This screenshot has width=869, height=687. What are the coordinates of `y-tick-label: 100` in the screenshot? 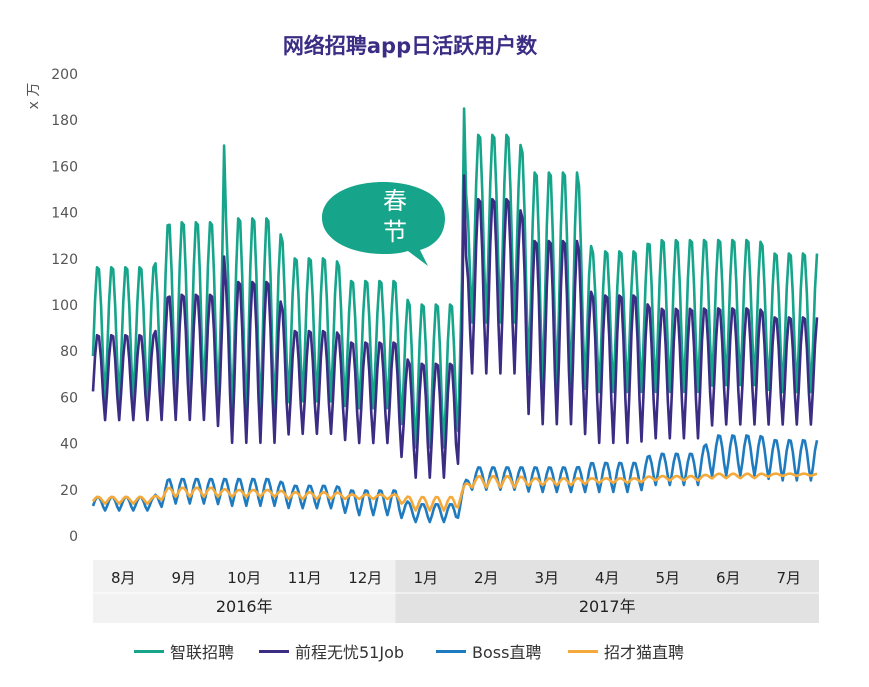 It's located at (64, 306).